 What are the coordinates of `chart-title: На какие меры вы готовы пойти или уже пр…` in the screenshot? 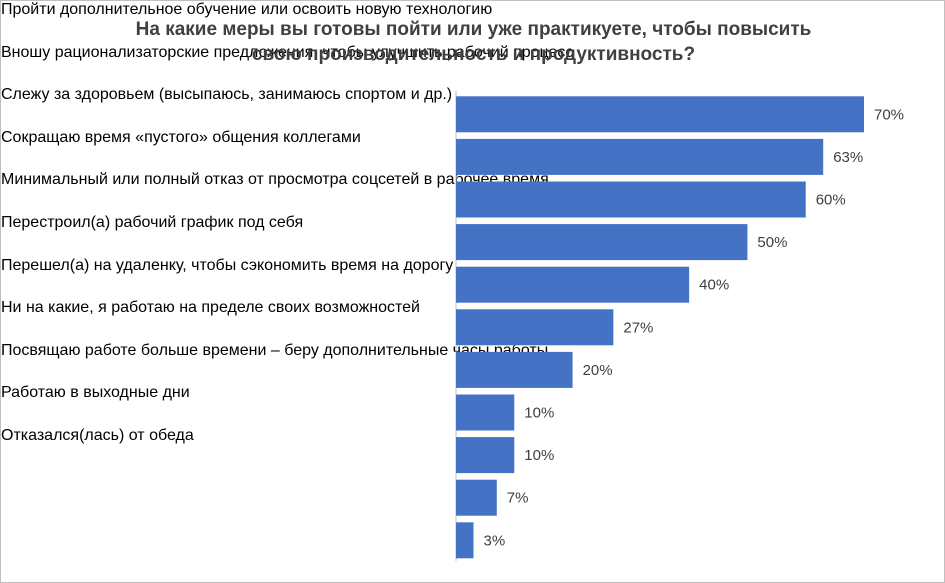 It's located at (473, 42).